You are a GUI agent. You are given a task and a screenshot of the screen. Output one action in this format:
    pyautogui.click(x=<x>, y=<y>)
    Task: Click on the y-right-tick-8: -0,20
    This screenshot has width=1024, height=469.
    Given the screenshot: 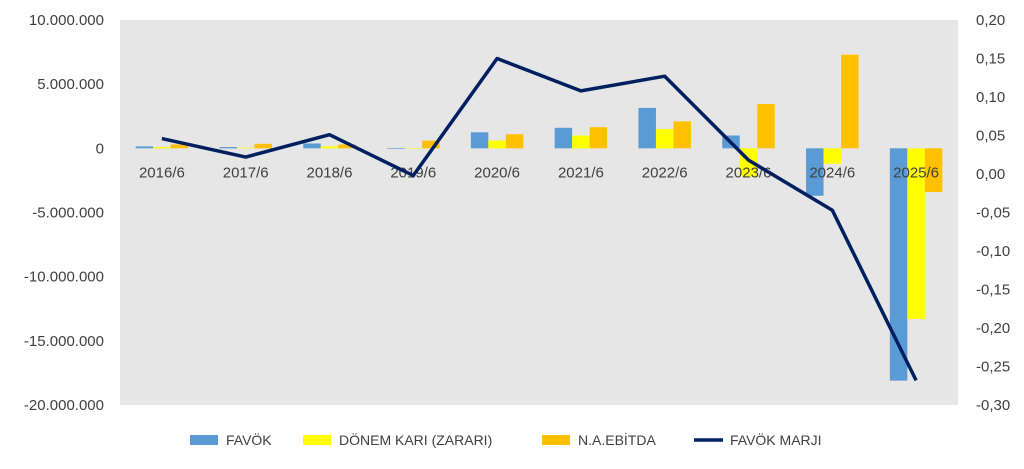 What is the action you would take?
    pyautogui.click(x=993, y=328)
    